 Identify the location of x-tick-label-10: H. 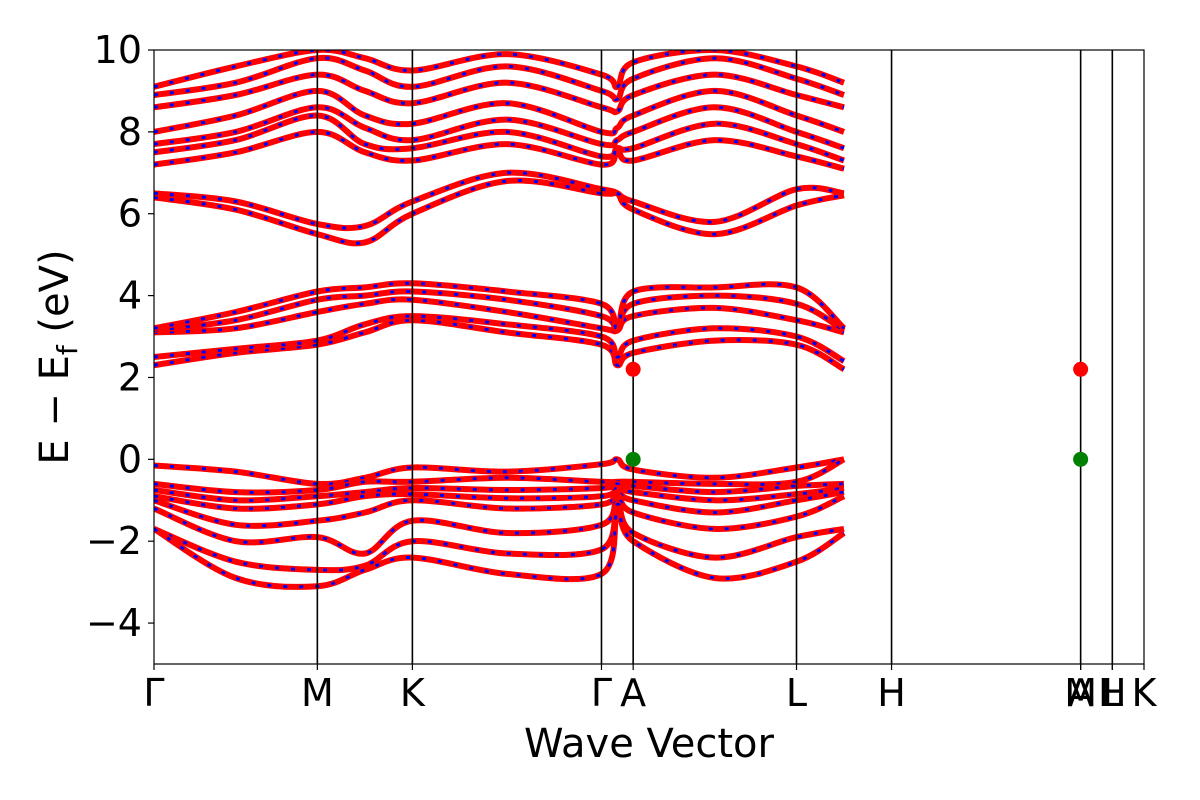
(1112, 693).